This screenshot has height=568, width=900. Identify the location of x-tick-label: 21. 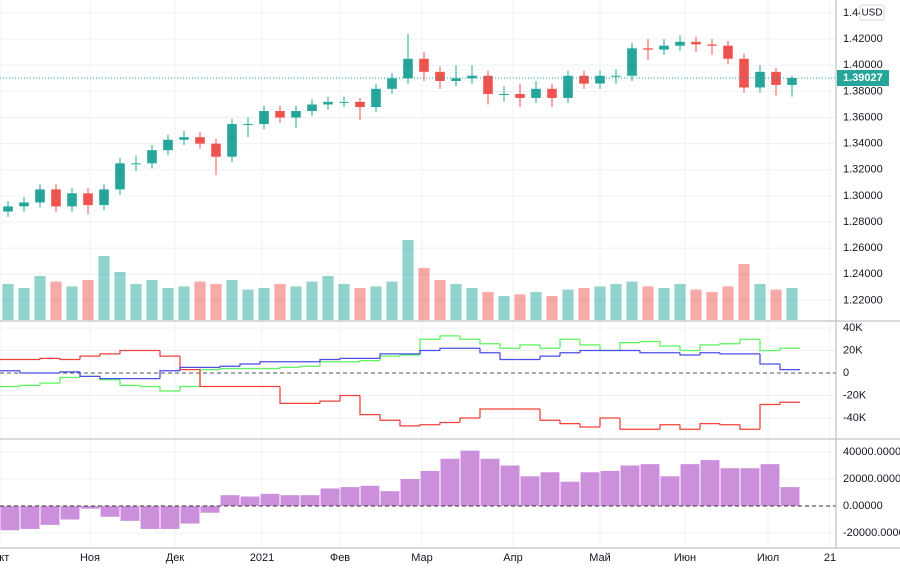
(830, 558).